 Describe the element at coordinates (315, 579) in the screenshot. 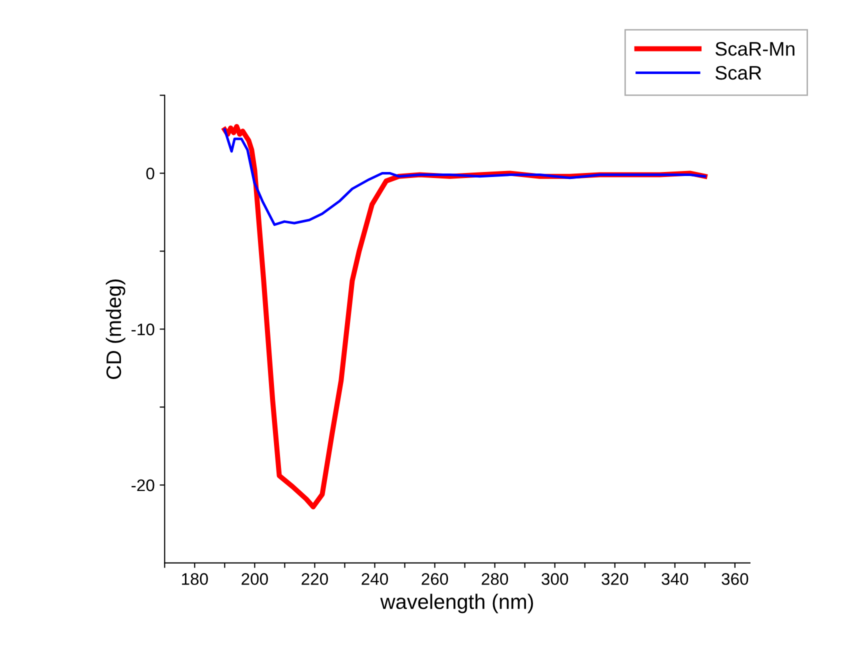

I see `x-tick-label: 220` at that location.